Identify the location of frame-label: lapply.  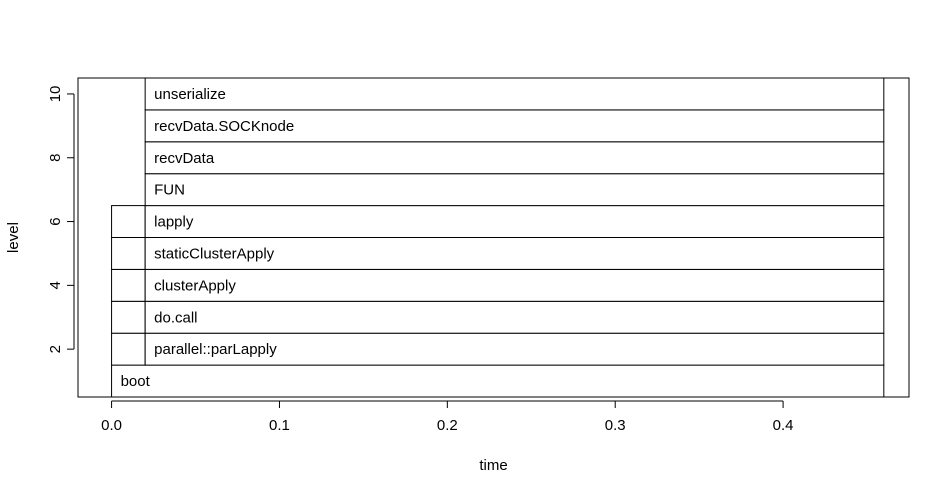
(174, 222).